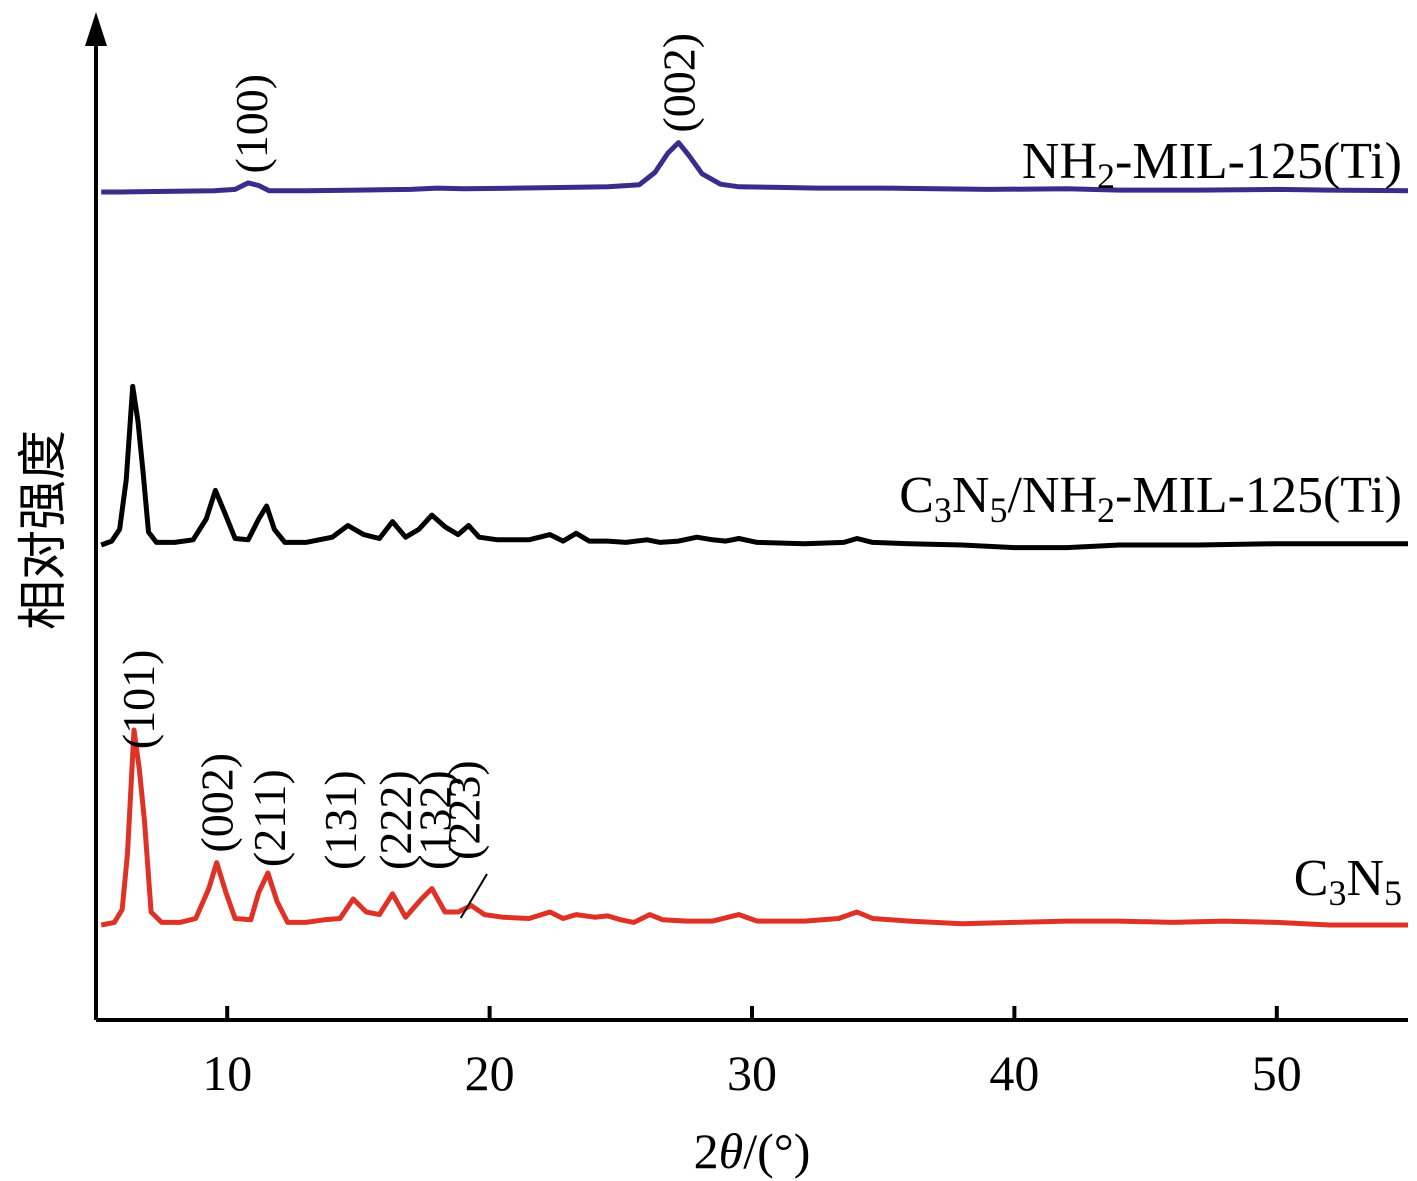  I want to click on series-label: C3N5, so click(1348, 881).